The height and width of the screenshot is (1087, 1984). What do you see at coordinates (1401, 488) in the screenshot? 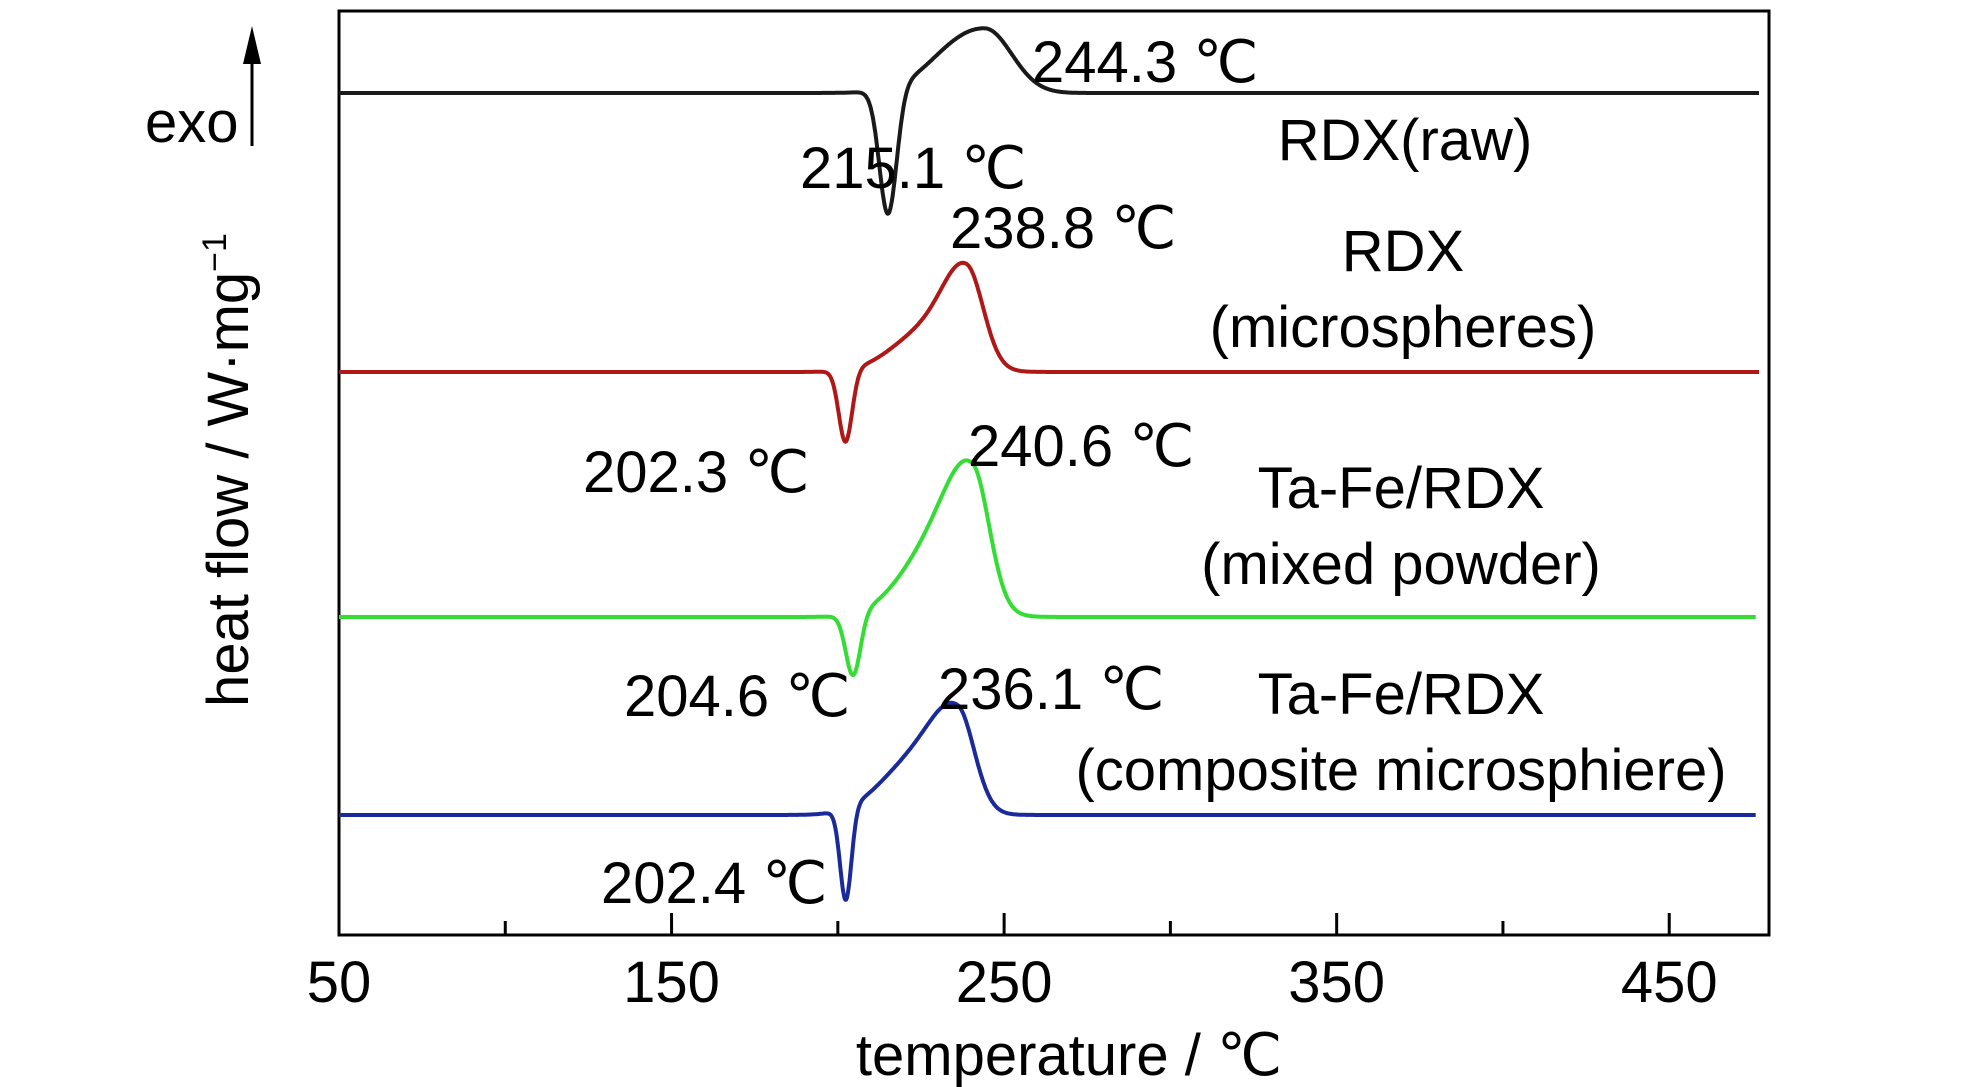
I see `series-label-3-line-1: Ta-Fe/RDX` at bounding box center [1401, 488].